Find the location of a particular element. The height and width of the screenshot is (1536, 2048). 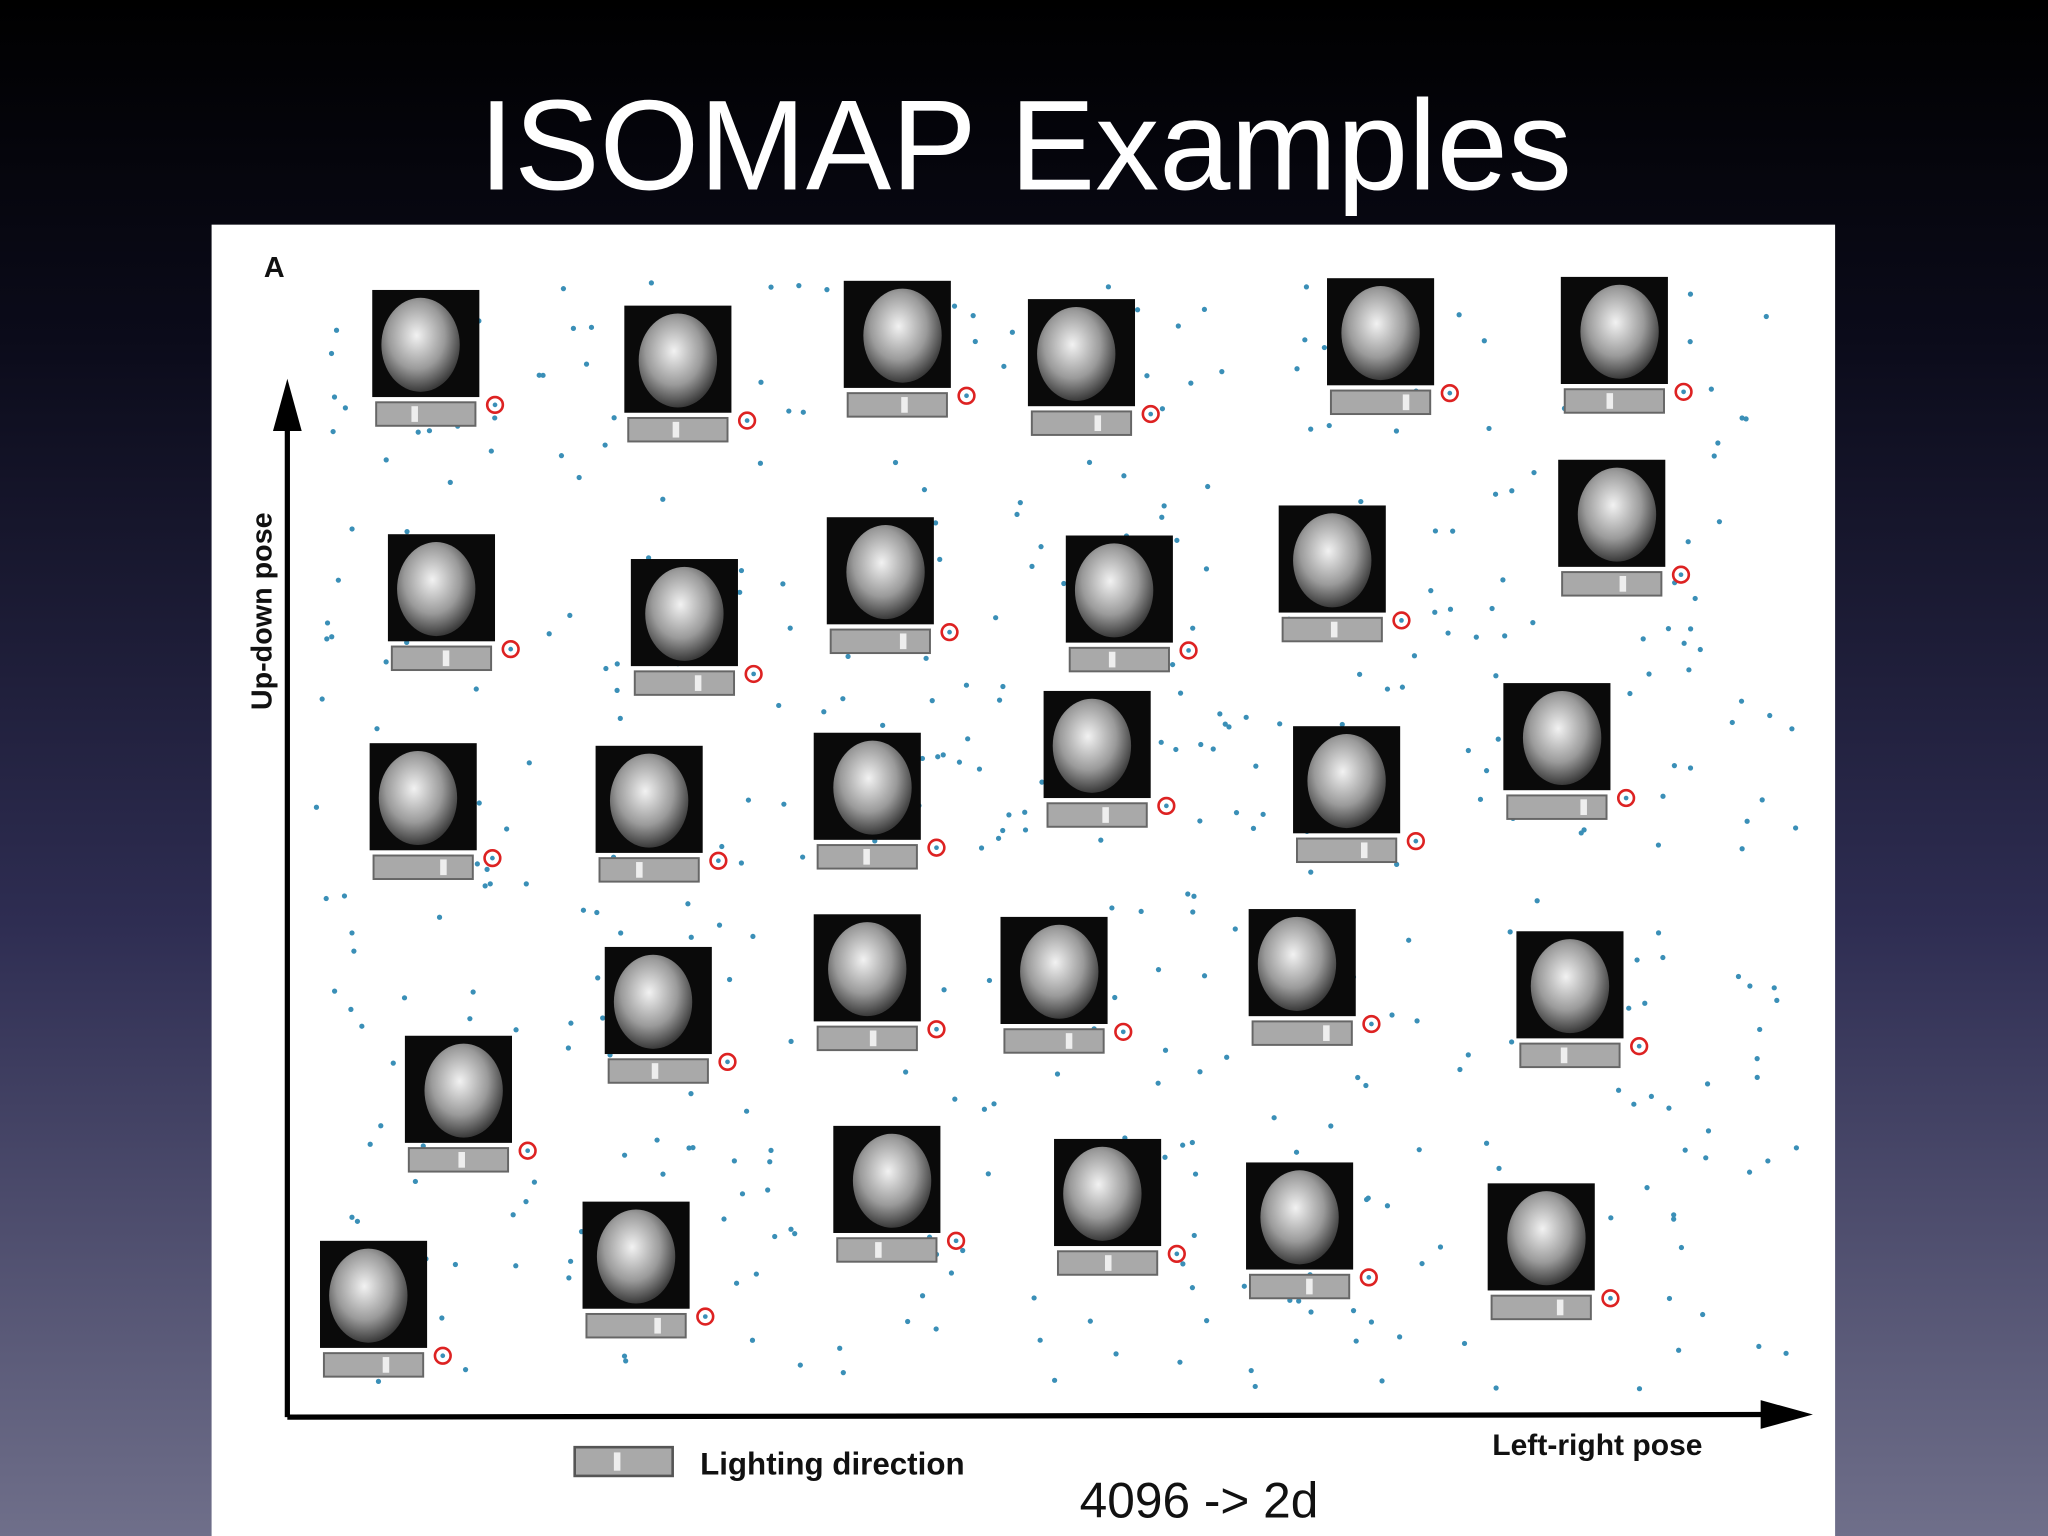

legend-slider is located at coordinates (623, 1461).